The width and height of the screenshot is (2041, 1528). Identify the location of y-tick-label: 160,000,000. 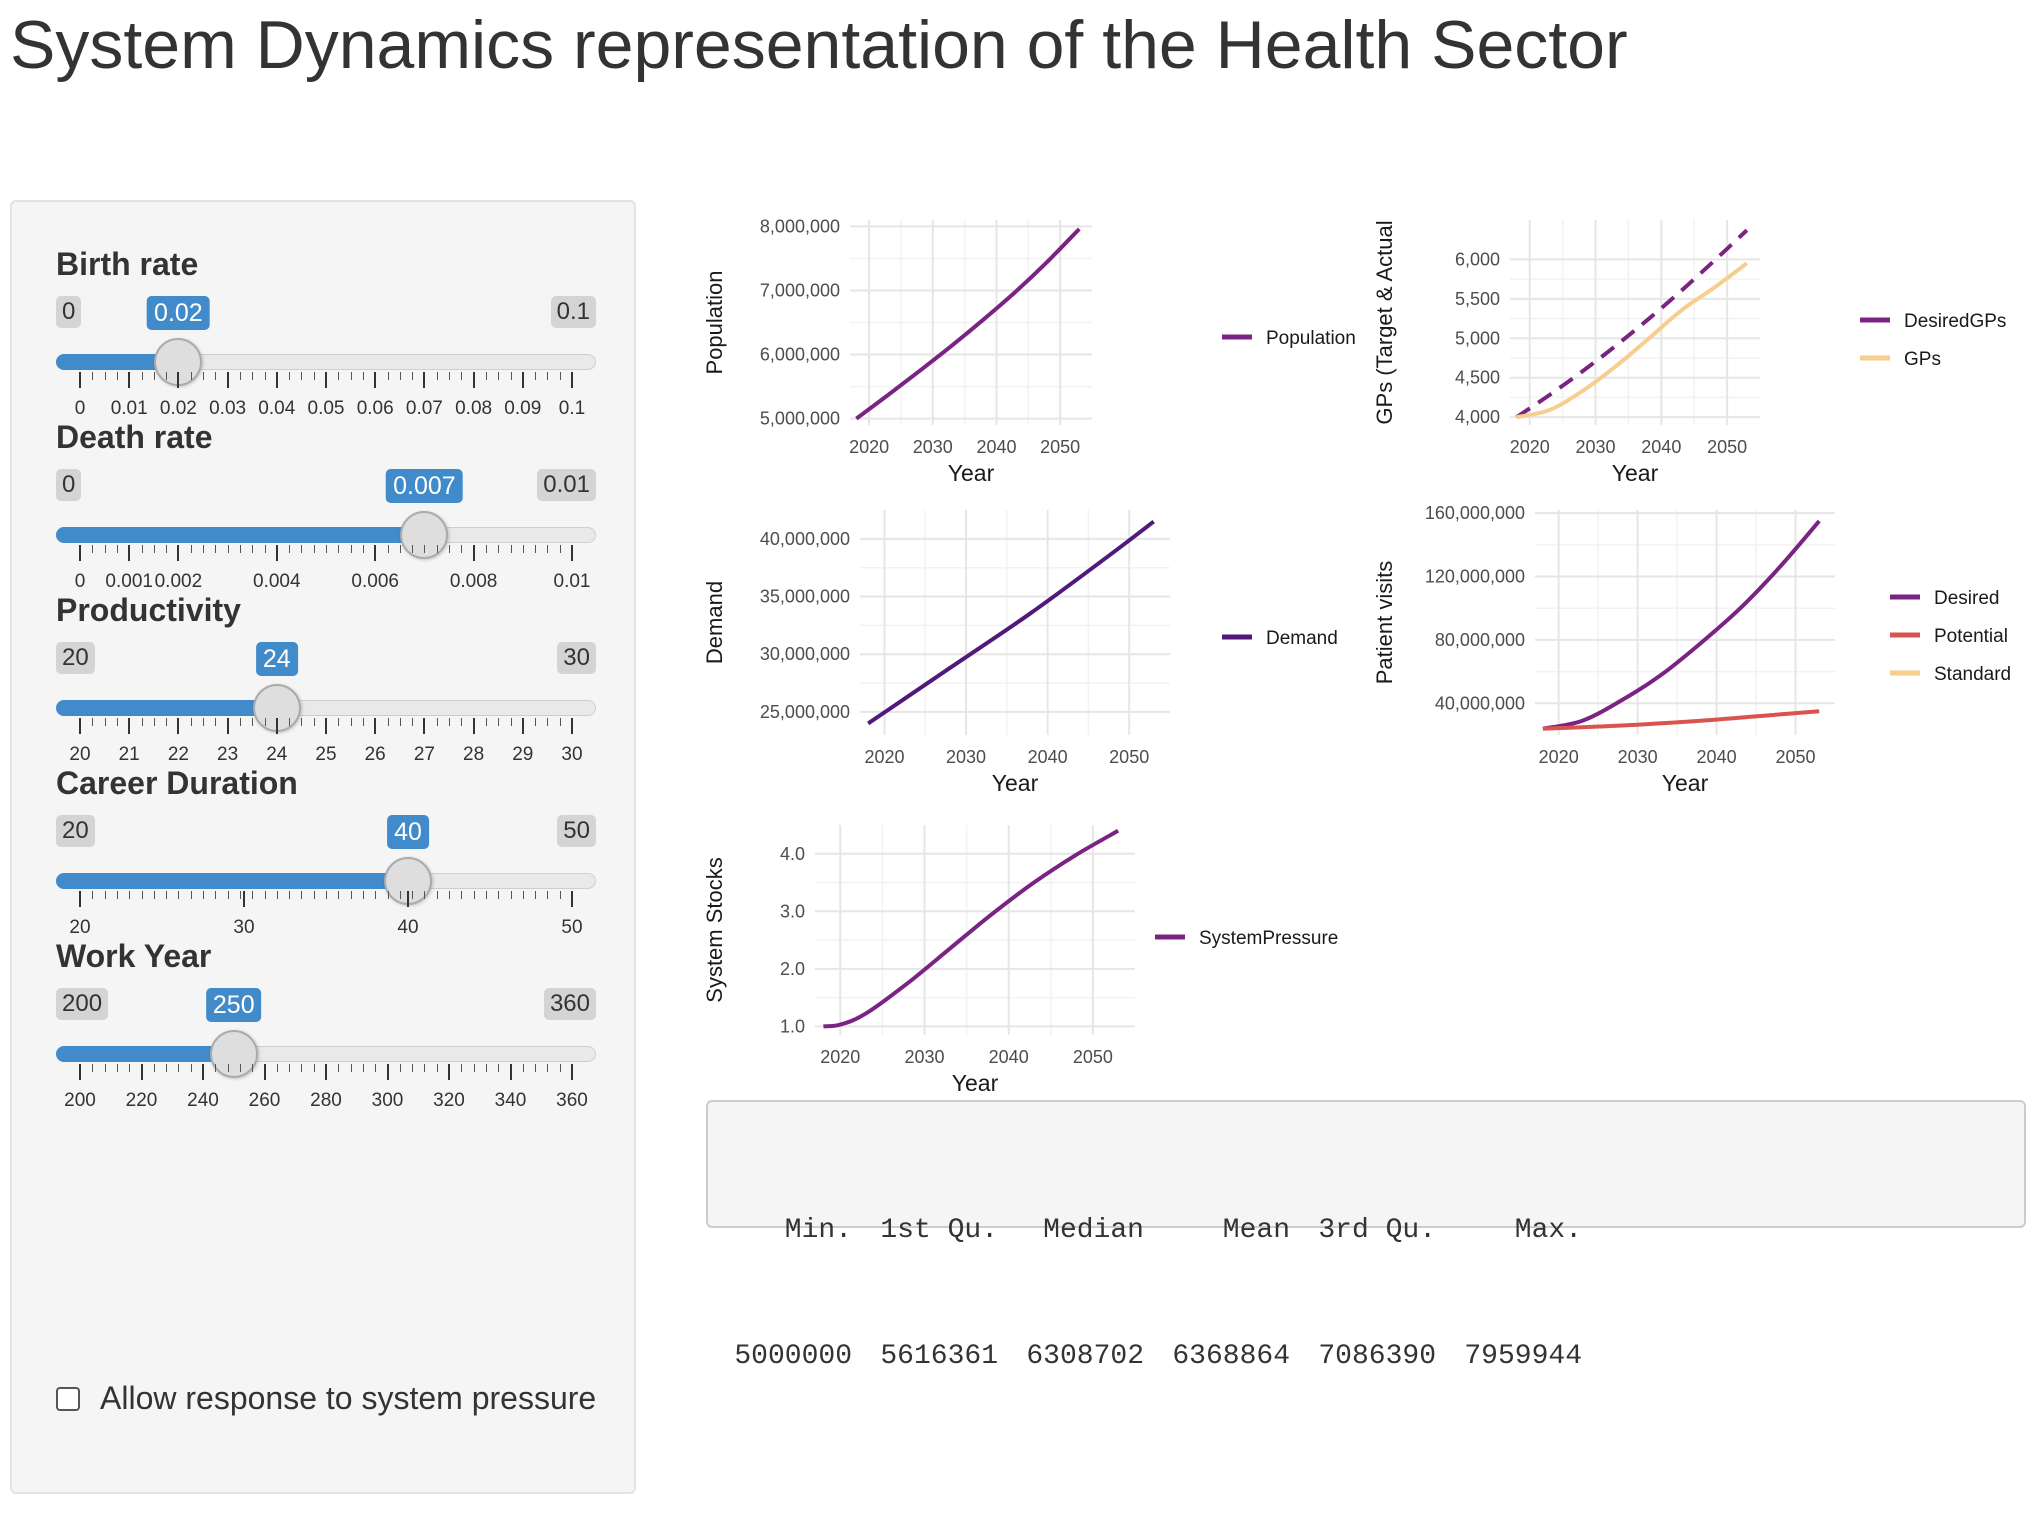
(1475, 513).